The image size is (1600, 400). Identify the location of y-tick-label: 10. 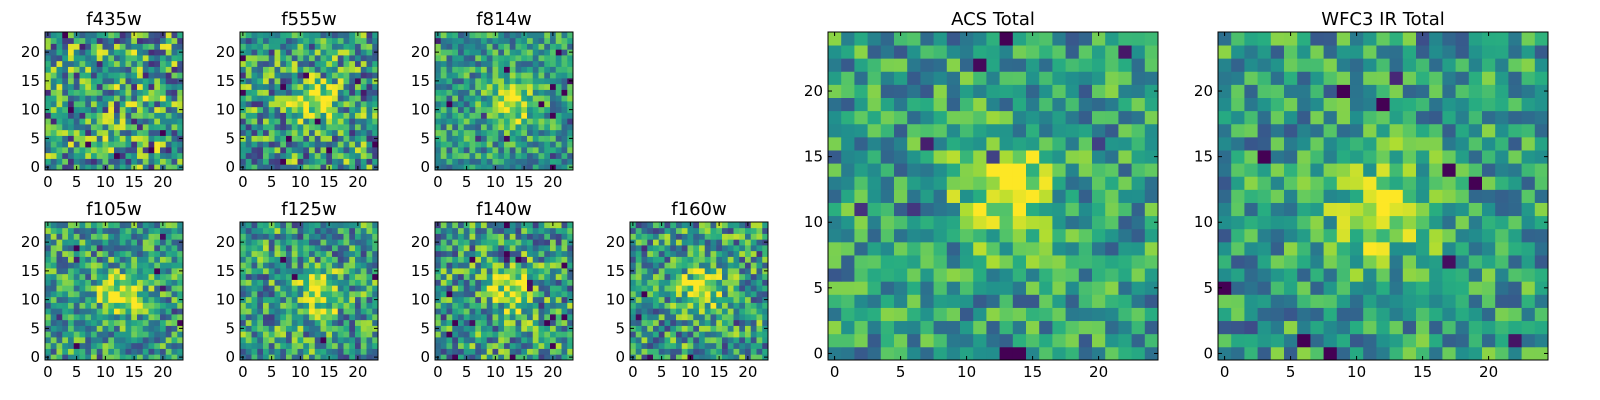
(615, 300).